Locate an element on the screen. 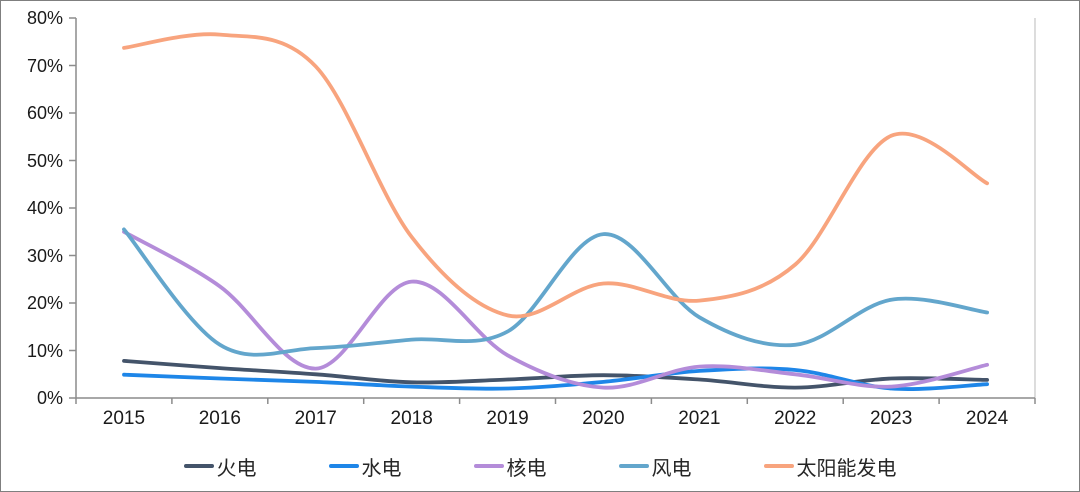 This screenshot has height=492, width=1080. x-axis-label: 2020 is located at coordinates (603, 418).